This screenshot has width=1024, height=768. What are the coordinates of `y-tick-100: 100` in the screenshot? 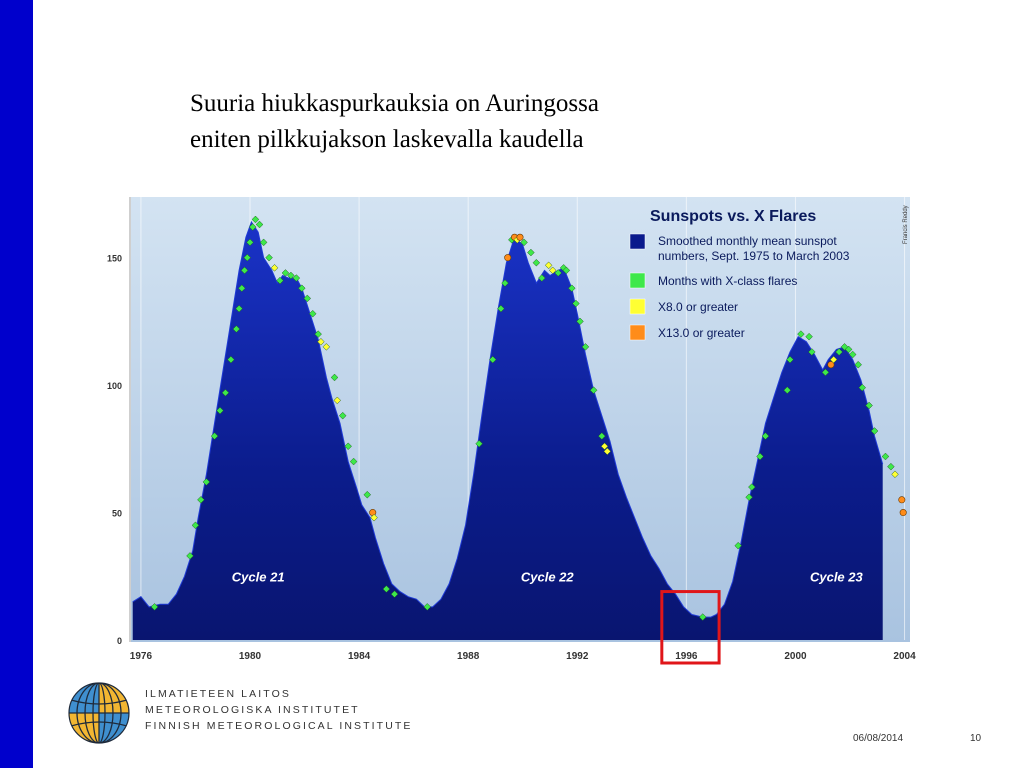 It's located at (114, 386).